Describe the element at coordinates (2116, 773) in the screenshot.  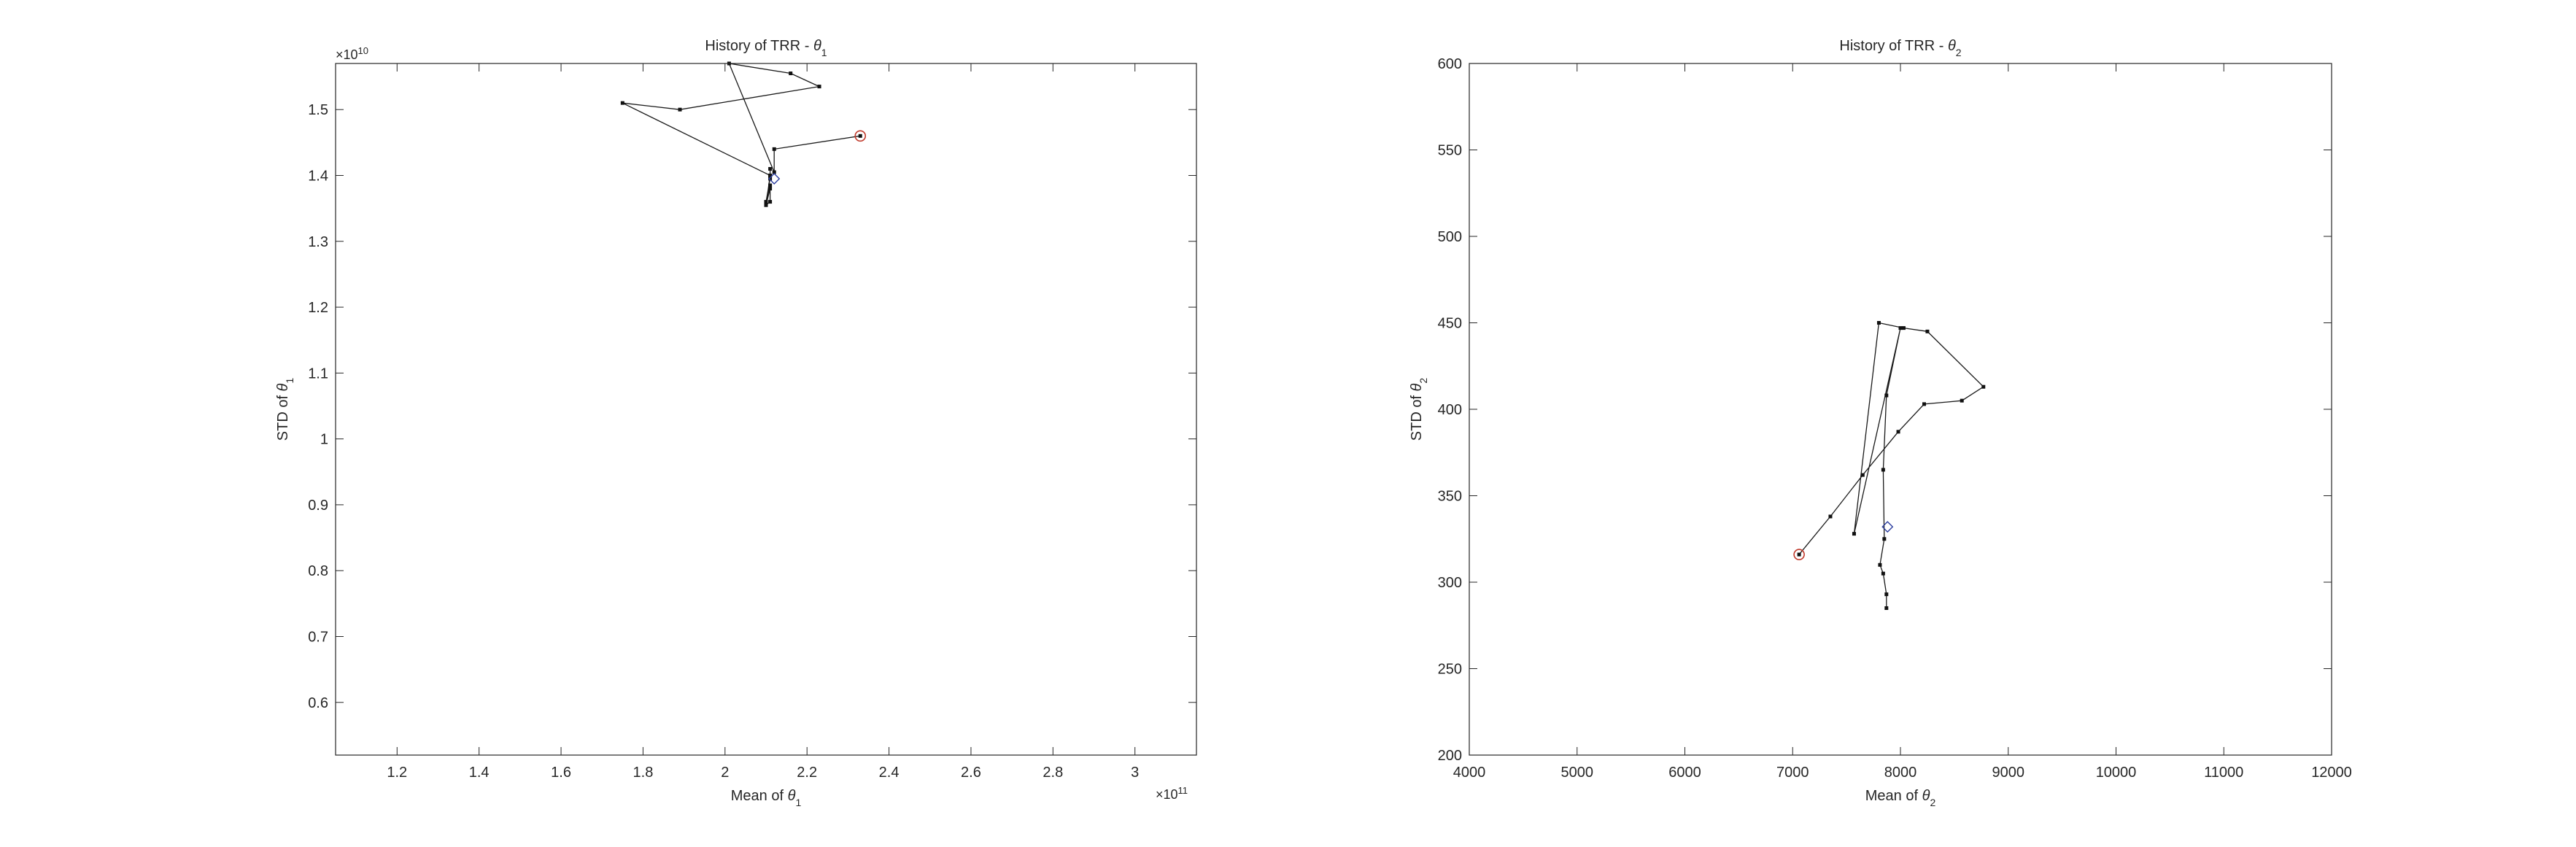
I see `x-tick-label: 10000` at that location.